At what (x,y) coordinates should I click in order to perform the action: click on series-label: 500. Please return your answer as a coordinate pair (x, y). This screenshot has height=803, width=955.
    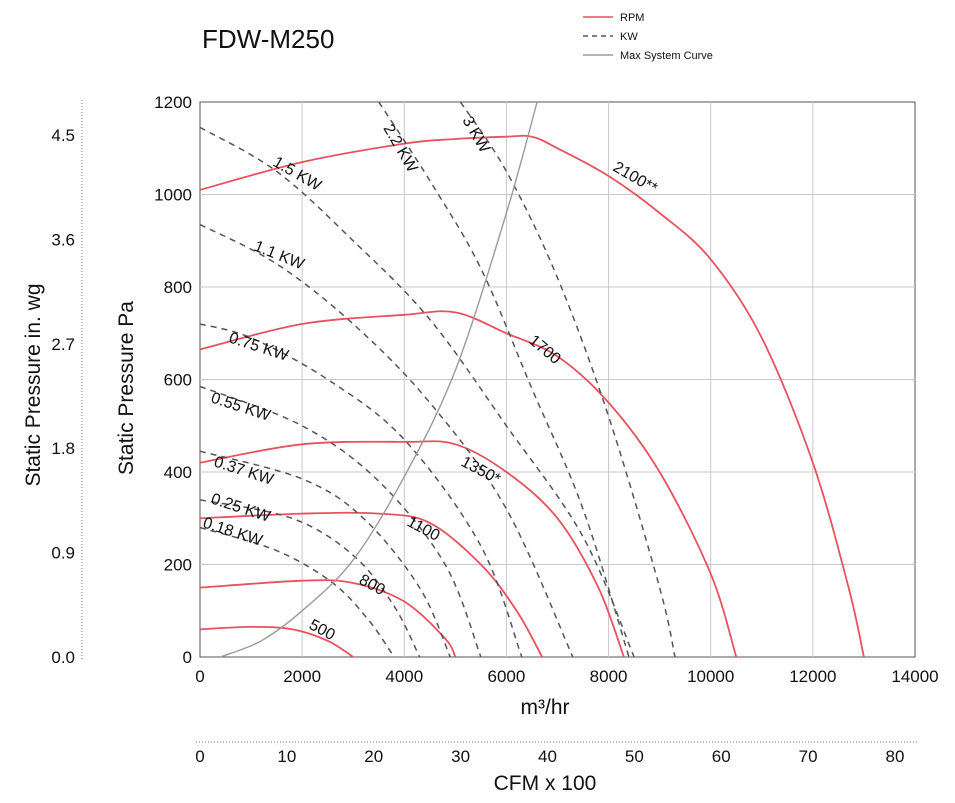
    Looking at the image, I should click on (322, 631).